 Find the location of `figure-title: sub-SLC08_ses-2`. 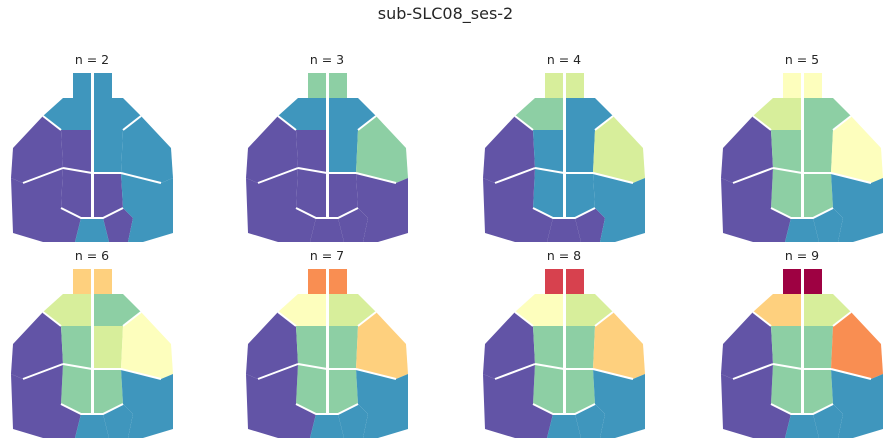

figure-title: sub-SLC08_ses-2 is located at coordinates (445, 13).